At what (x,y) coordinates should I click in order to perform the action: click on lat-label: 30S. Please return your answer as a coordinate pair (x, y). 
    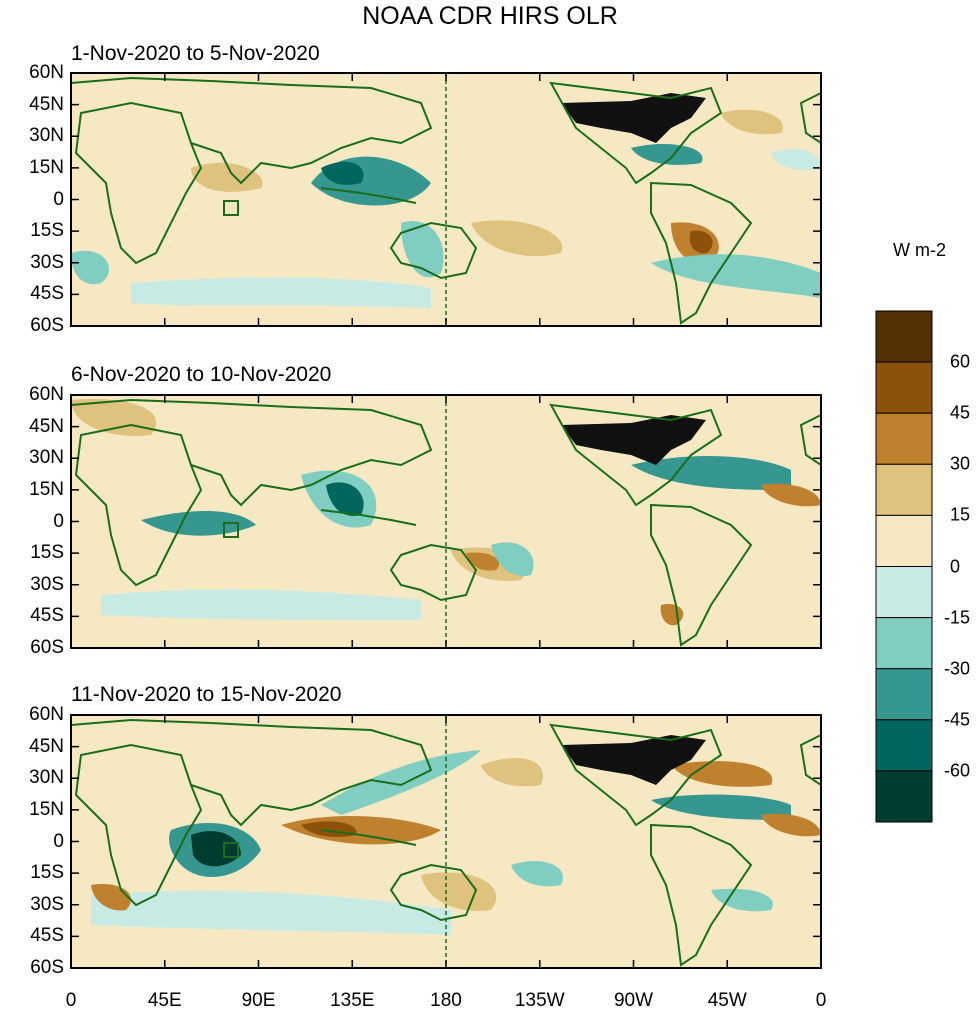
    Looking at the image, I should click on (47, 904).